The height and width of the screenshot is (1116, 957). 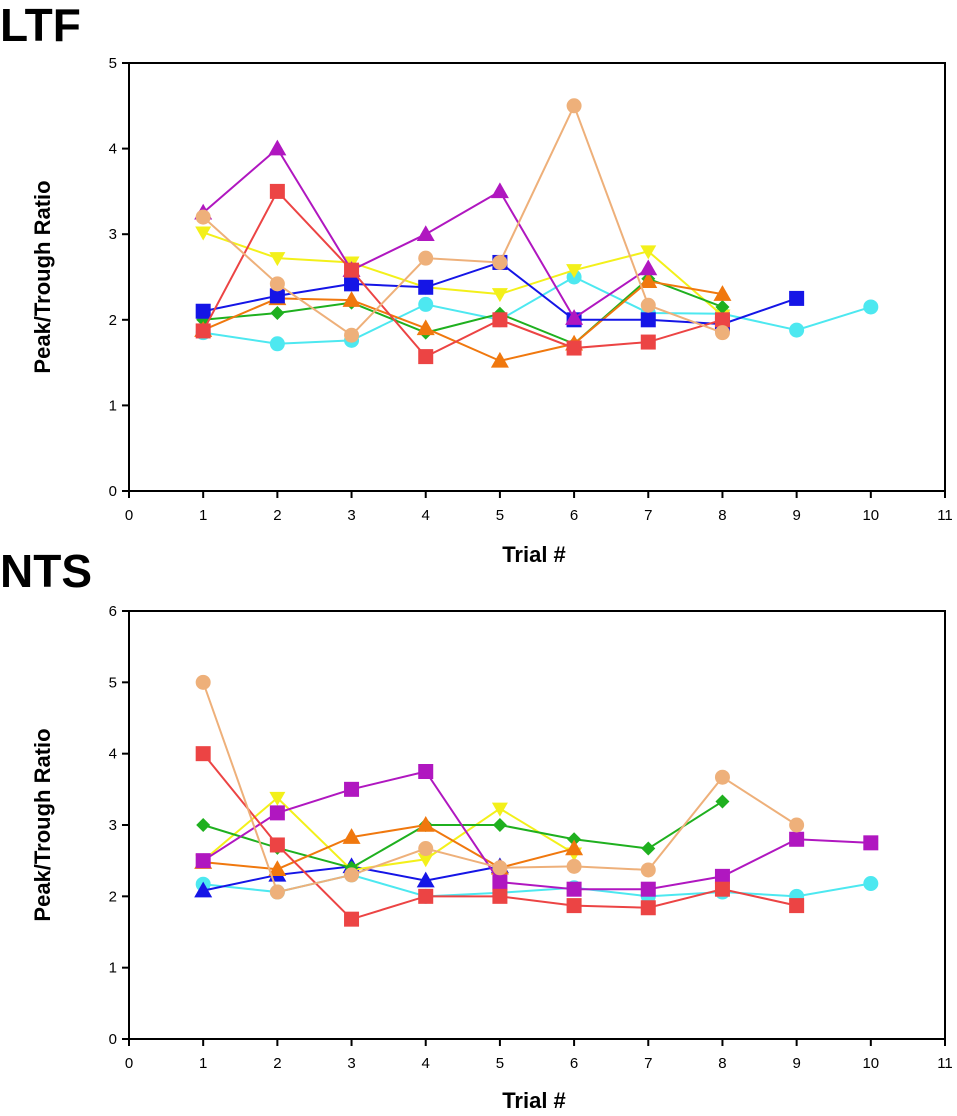 I want to click on series-line-red, so click(x=462, y=273).